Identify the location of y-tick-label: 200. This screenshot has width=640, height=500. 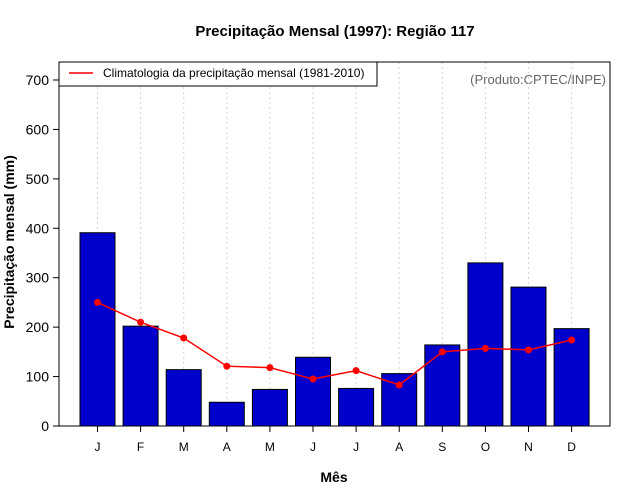
(38, 327).